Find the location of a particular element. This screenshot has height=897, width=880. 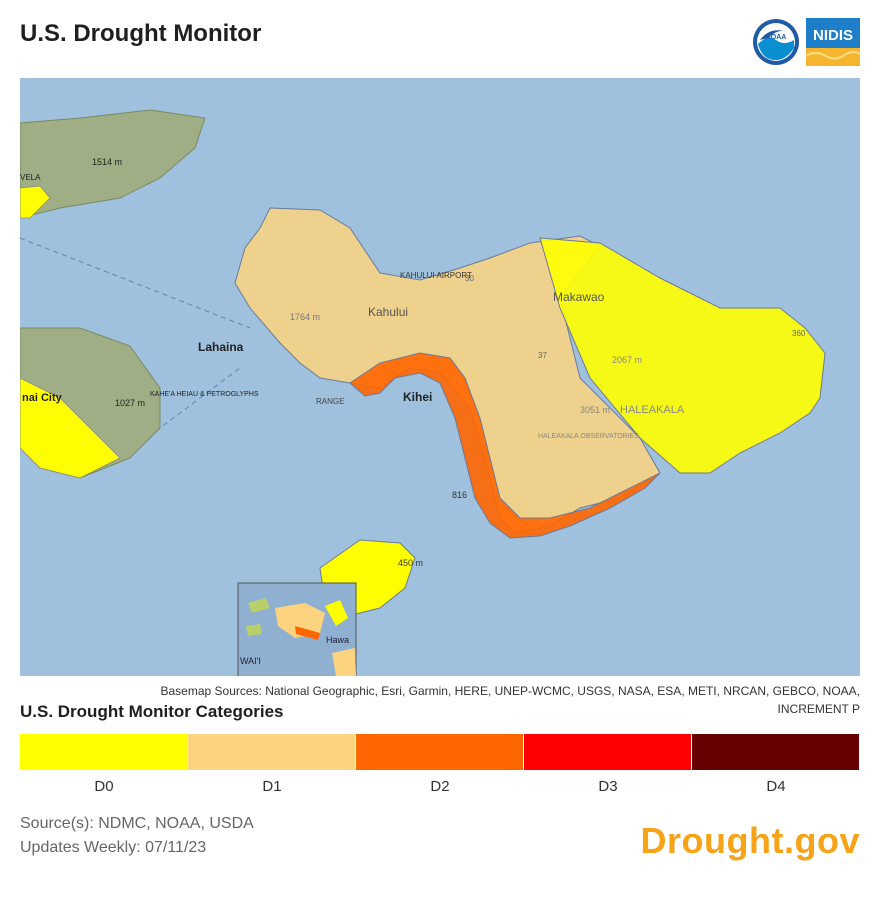

maui-d2-area is located at coordinates (505, 445).